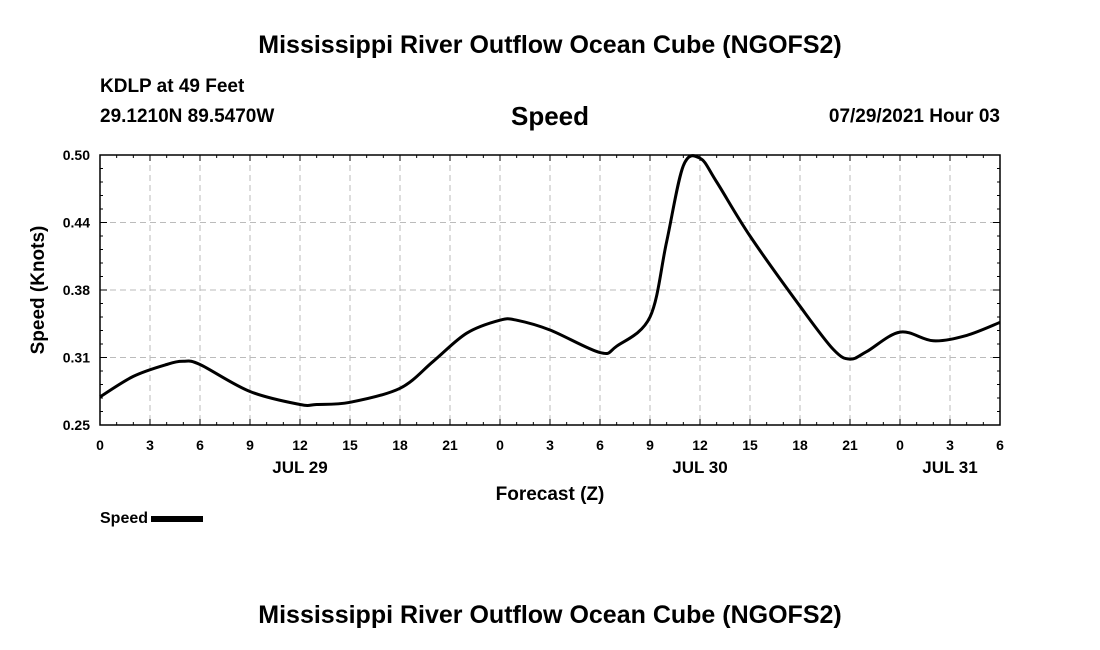 The height and width of the screenshot is (650, 1100). Describe the element at coordinates (38, 290) in the screenshot. I see `y-axis-title: Speed (Knots)` at that location.